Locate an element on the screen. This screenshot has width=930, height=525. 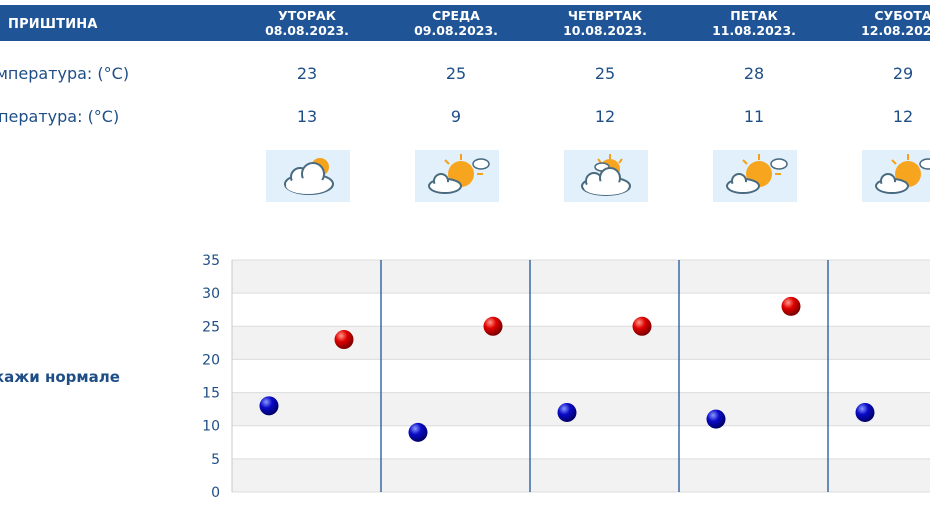
y-tick-label: 15 is located at coordinates (211, 394).